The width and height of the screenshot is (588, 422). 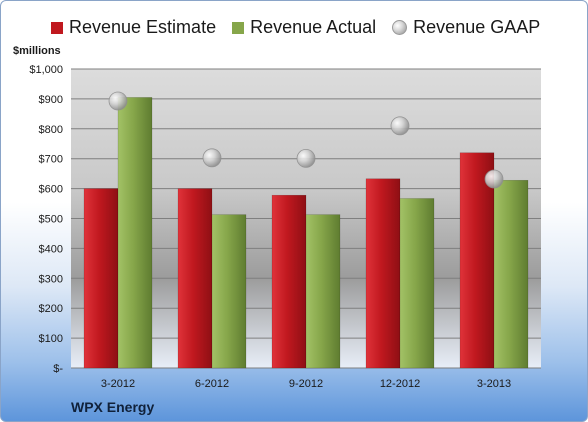 I want to click on x-tick-label: 6-2012, so click(x=212, y=384).